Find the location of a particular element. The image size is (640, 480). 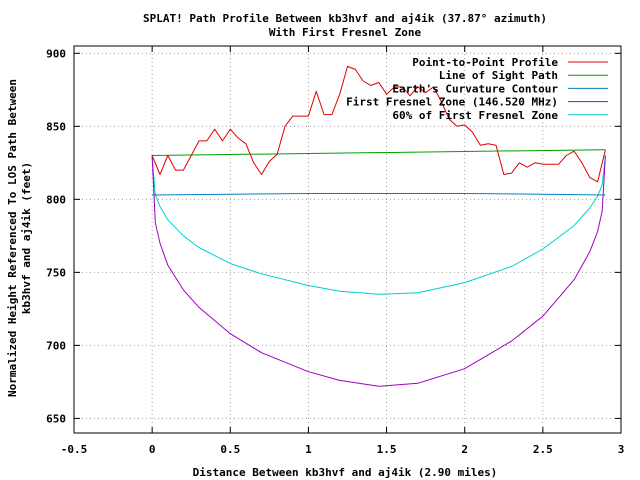

y-axis-label-line-2: kb3hvf and aj4ik (feet) is located at coordinates (26, 238).